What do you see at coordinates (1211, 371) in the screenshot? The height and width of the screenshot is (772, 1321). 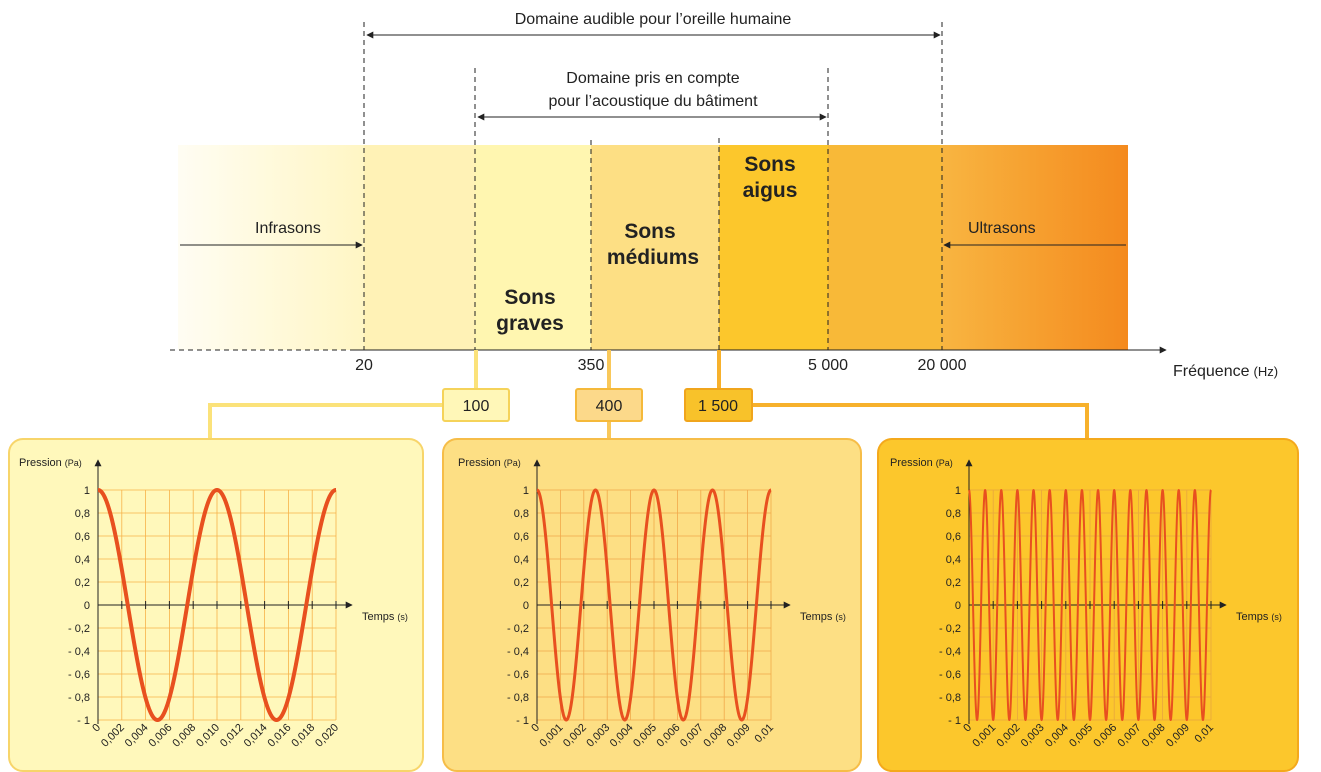 I see `frequency-axis-name: Fréquence` at bounding box center [1211, 371].